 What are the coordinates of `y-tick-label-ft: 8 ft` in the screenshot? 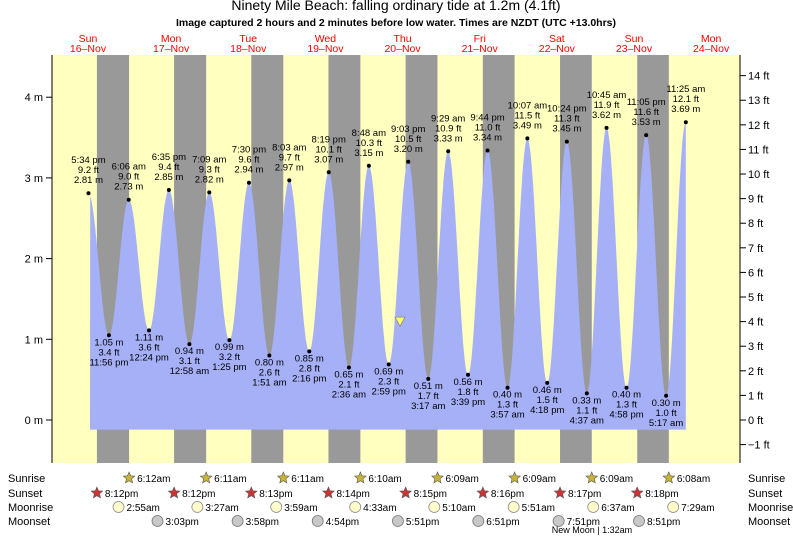 It's located at (755, 224).